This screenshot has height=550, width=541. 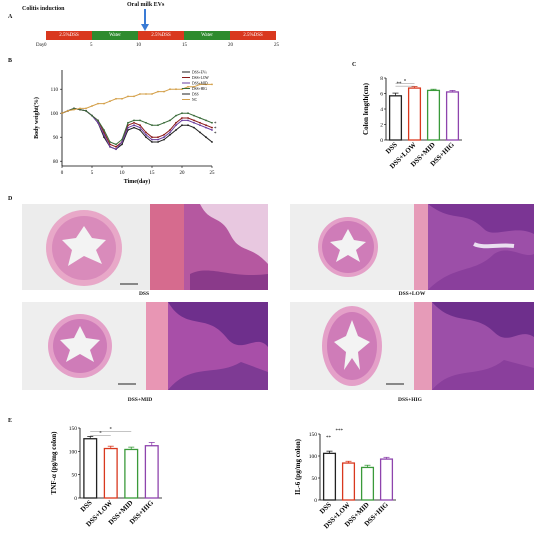 What do you see at coordinates (354, 65) in the screenshot?
I see `panel-letter-c: C` at bounding box center [354, 65].